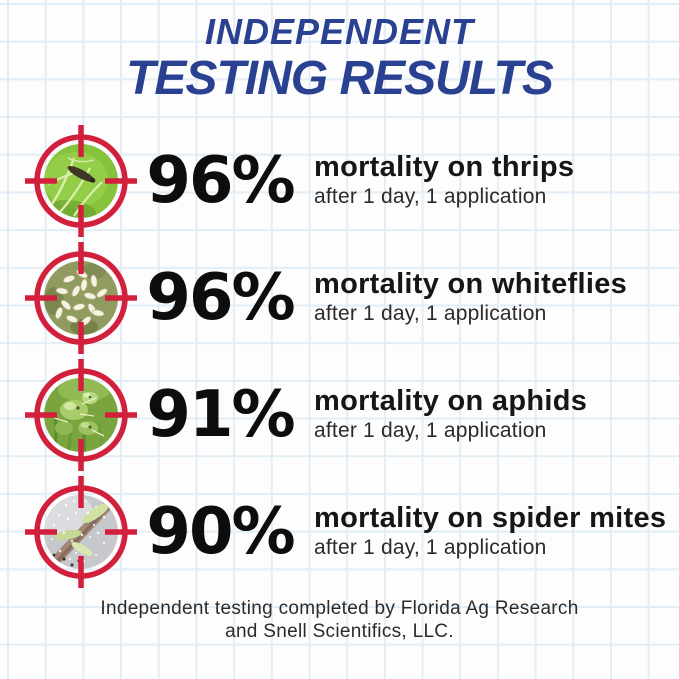 This screenshot has width=679, height=679. Describe the element at coordinates (339, 31) in the screenshot. I see `title-line-1: INDEPENDENT` at that location.